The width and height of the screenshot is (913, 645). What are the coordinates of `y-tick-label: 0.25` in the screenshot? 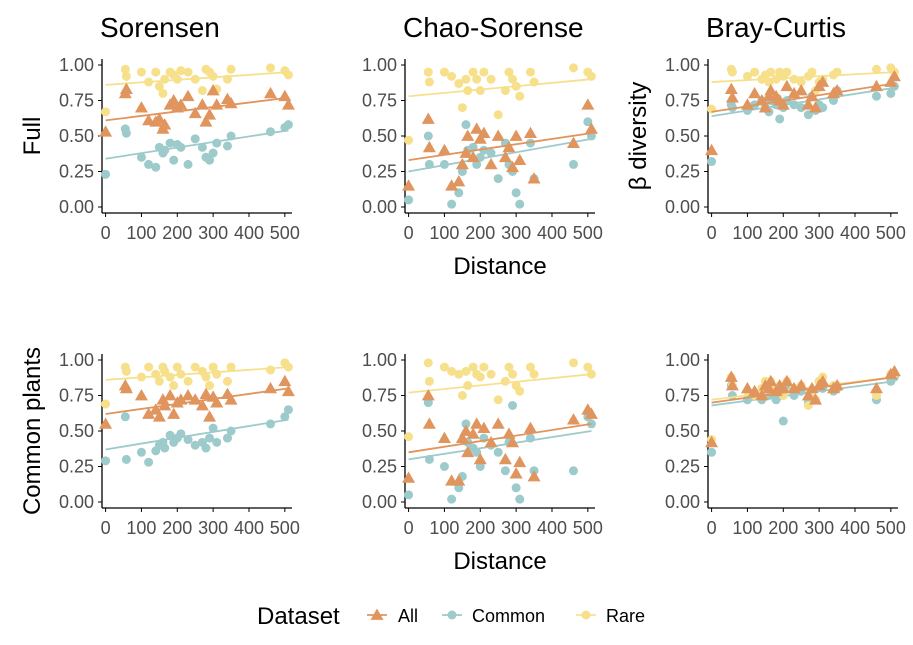 It's located at (76, 172).